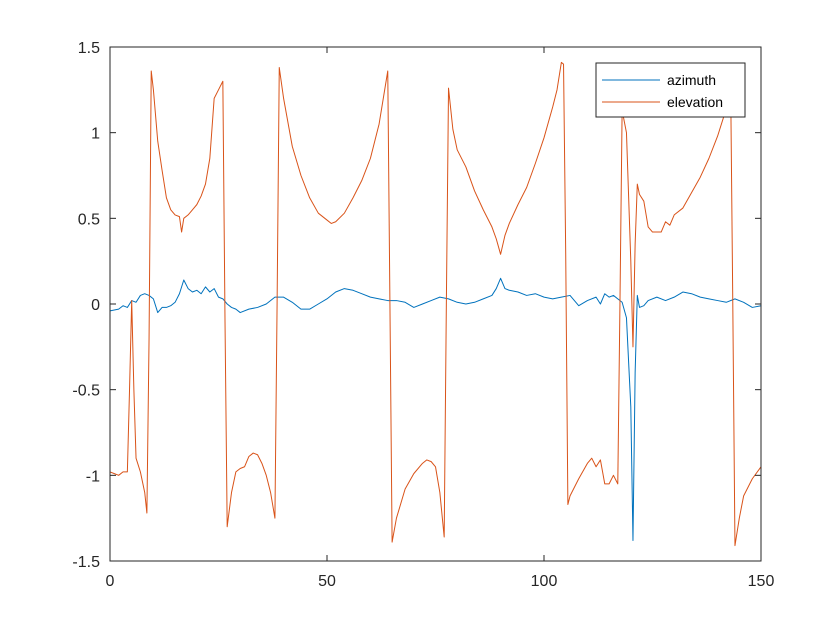  Describe the element at coordinates (691, 80) in the screenshot. I see `legend-label-azimuth: azimuth` at that location.